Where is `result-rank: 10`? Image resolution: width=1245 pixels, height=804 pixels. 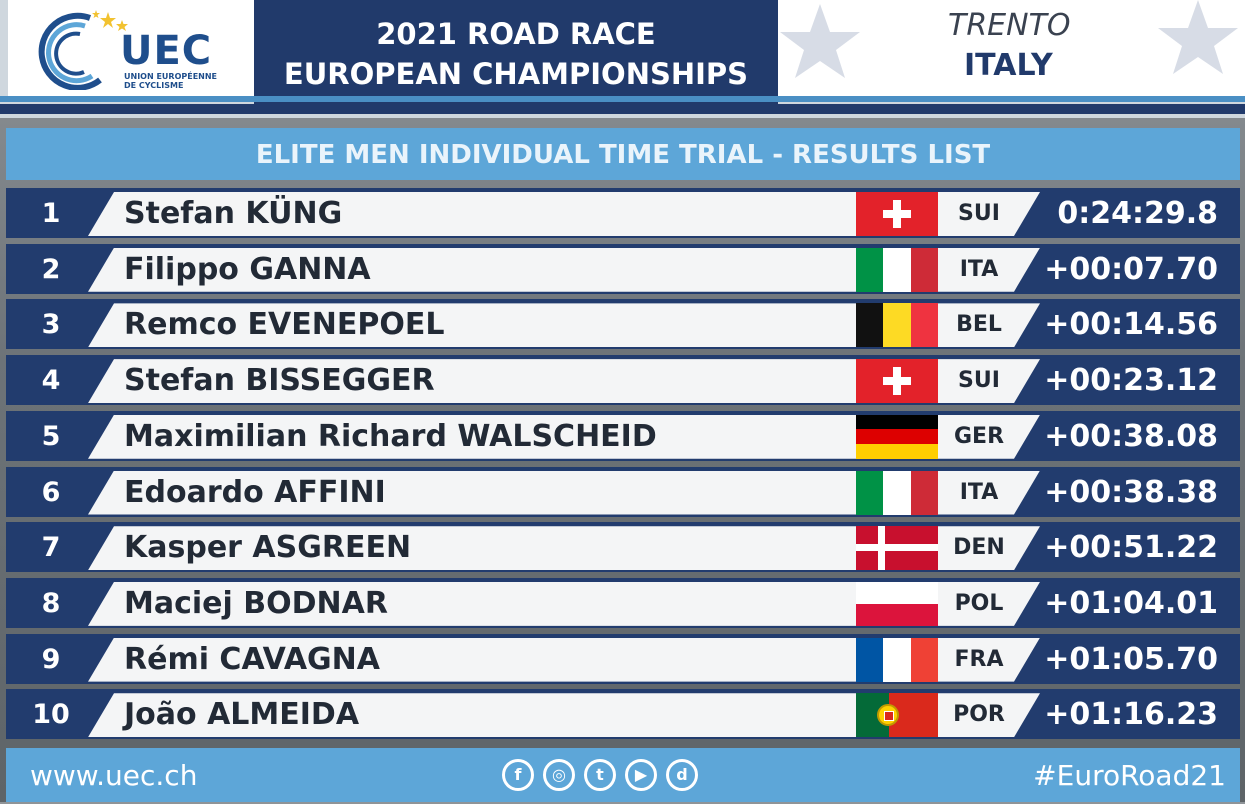 result-rank: 10 is located at coordinates (51, 715).